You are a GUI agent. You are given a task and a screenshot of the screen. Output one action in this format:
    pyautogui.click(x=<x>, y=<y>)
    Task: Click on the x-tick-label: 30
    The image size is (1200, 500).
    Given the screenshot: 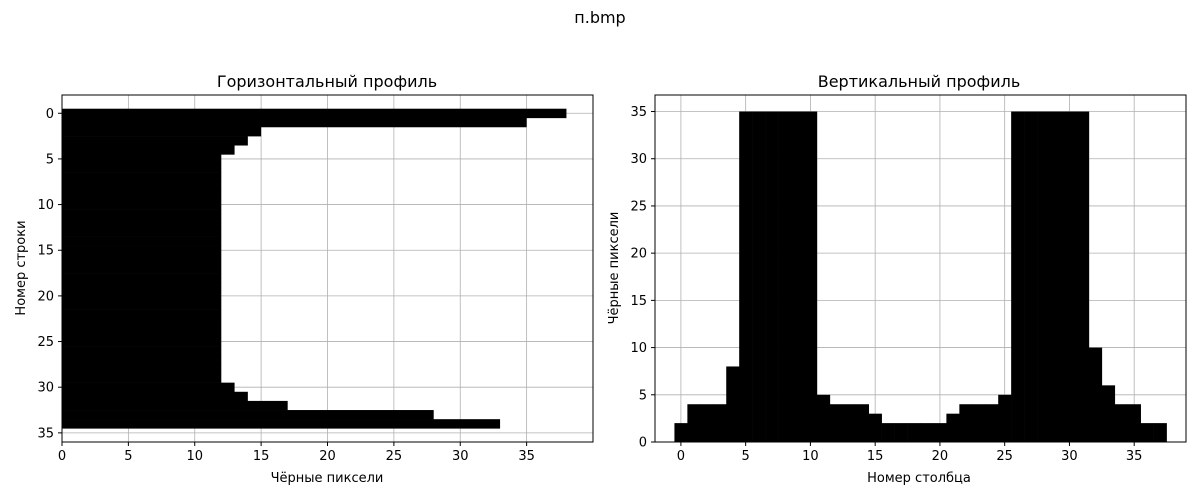 What is the action you would take?
    pyautogui.click(x=460, y=456)
    